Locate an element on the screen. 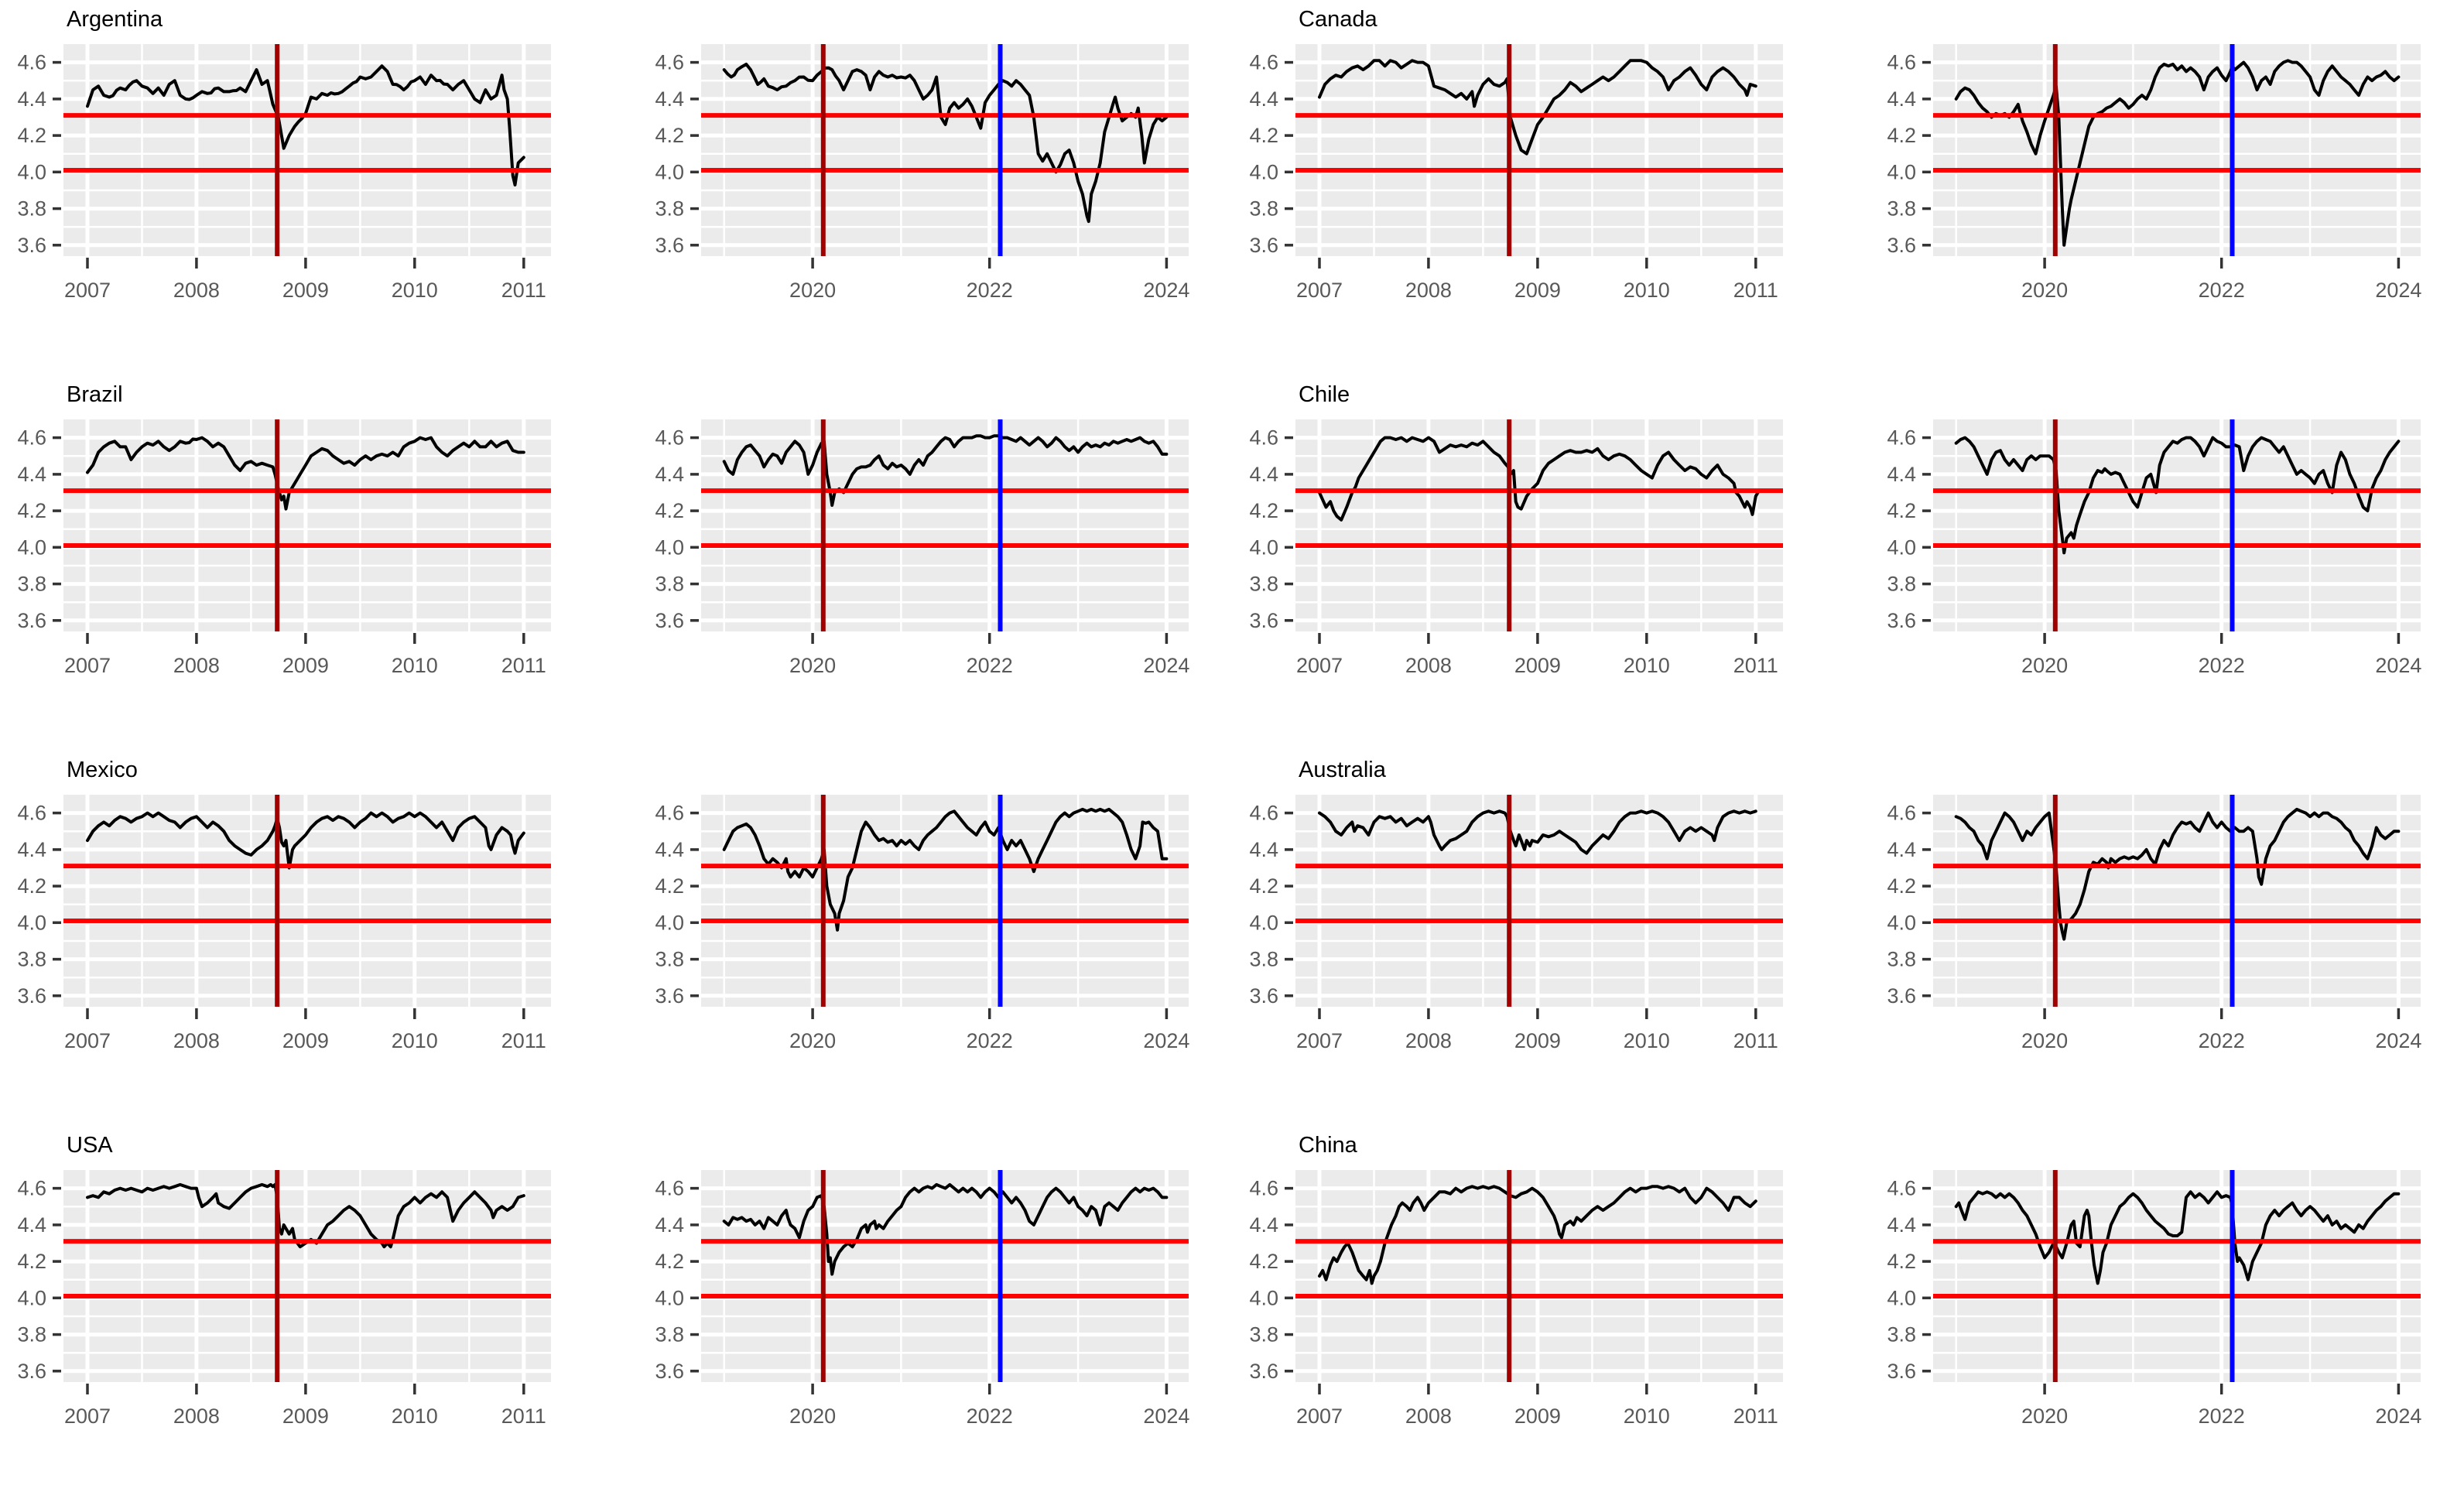 Image resolution: width=2464 pixels, height=1502 pixels. chart-argentina-2019: 3.6 3.8 4.0 4.2 4.4 4.6 2020 2022 2024 is located at coordinates (922, 173).